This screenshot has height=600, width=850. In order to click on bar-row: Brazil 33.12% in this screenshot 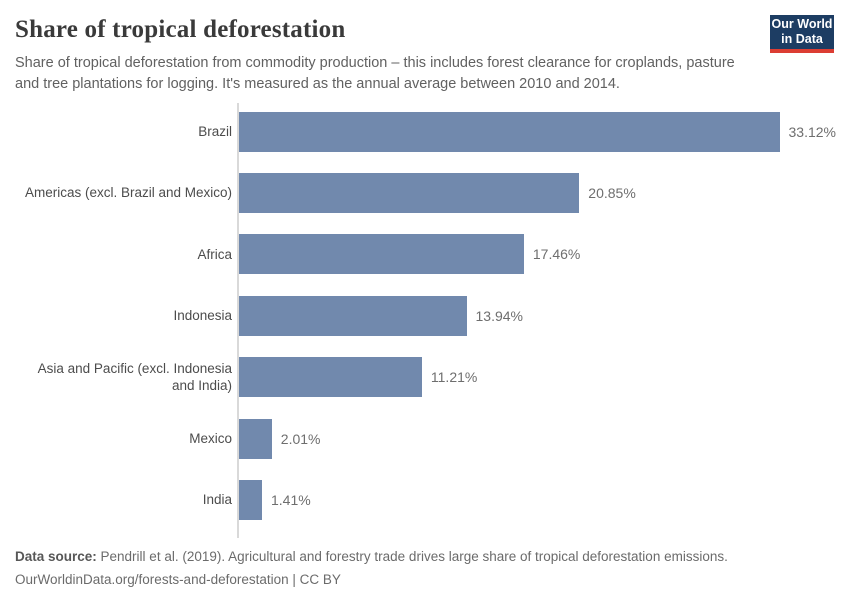, I will do `click(432, 131)`.